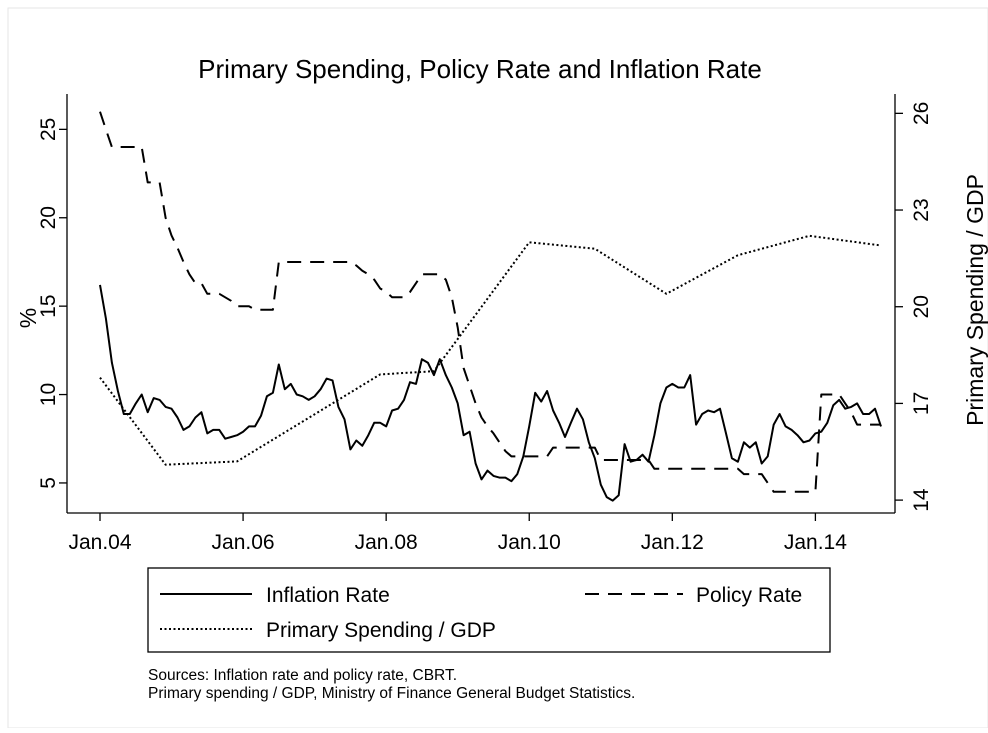  Describe the element at coordinates (489, 610) in the screenshot. I see `legend-box` at that location.